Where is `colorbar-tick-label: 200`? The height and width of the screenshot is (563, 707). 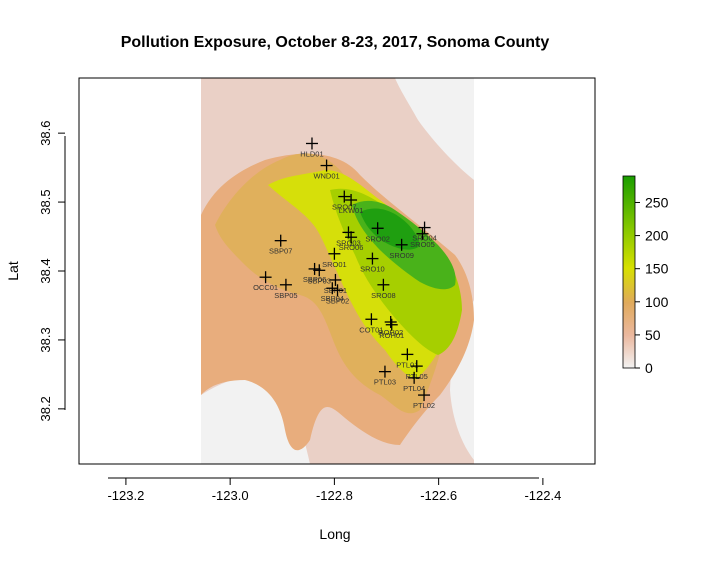
colorbar-tick-label: 200 is located at coordinates (657, 236).